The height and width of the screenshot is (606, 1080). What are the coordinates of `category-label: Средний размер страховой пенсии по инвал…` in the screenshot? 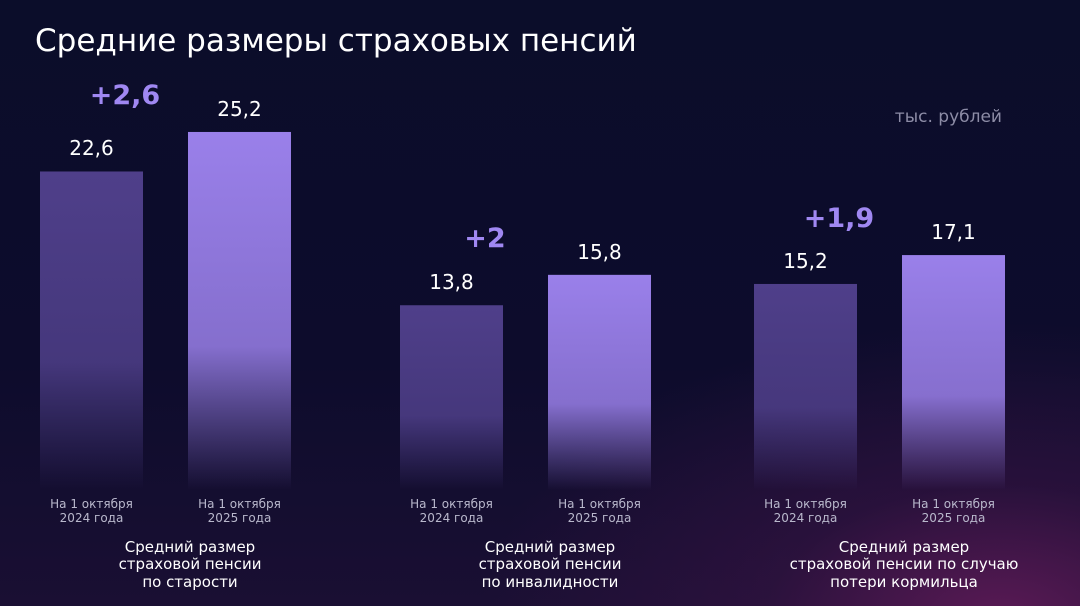 It's located at (550, 564).